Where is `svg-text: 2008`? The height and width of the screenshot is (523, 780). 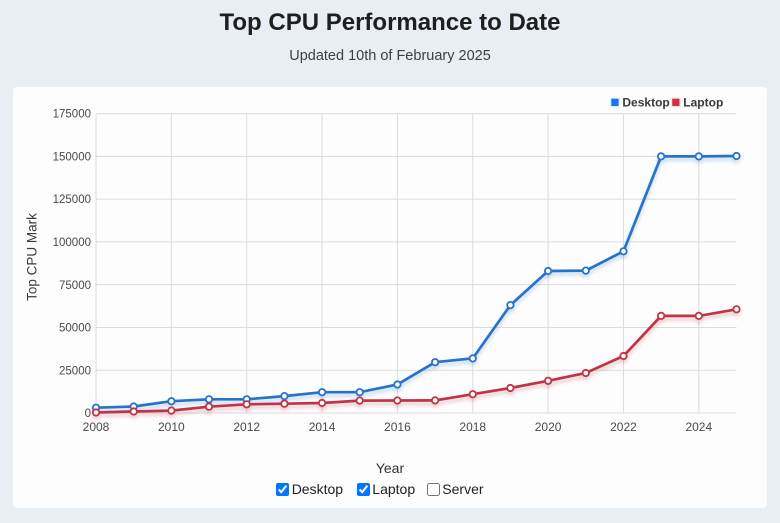
svg-text: 2008 is located at coordinates (96, 427).